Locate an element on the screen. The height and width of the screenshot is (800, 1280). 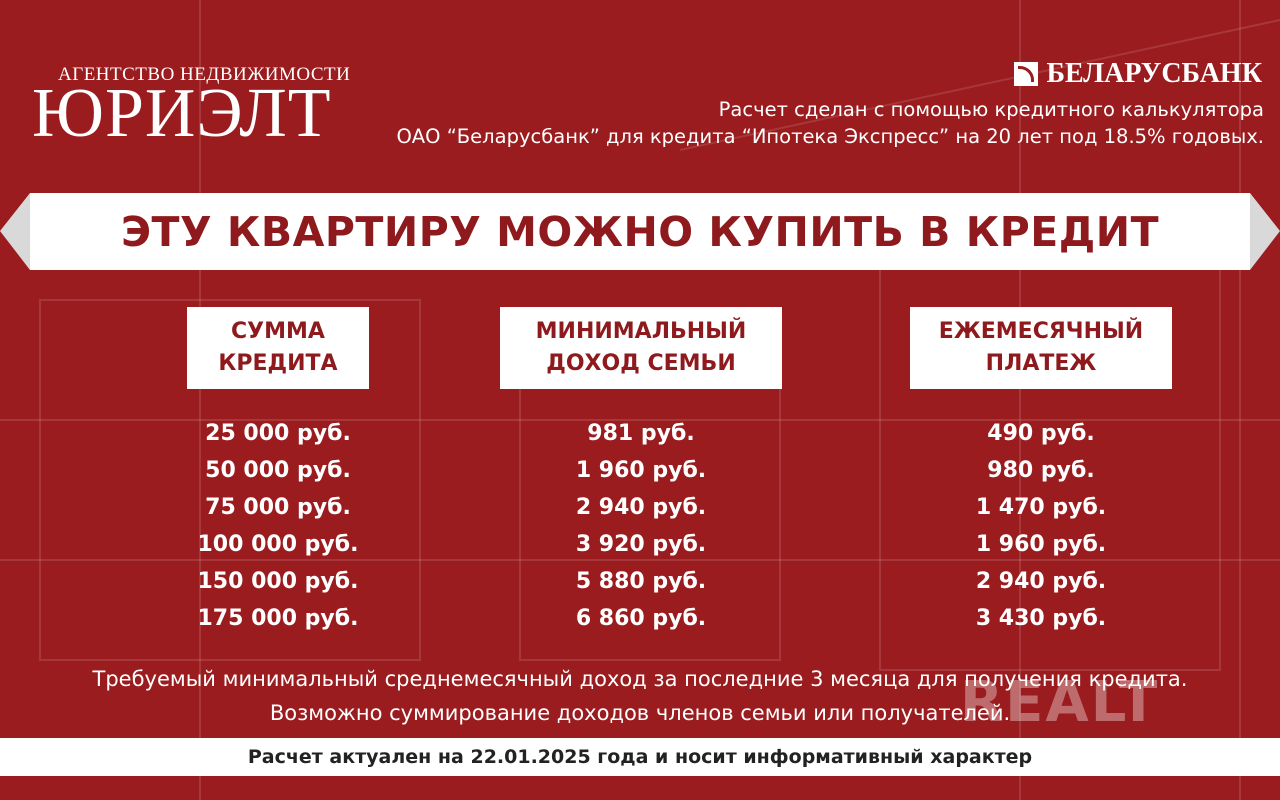
column-header: МИНИМАЛЬНЫЙ ДОХОД СЕМЬИ is located at coordinates (641, 348).